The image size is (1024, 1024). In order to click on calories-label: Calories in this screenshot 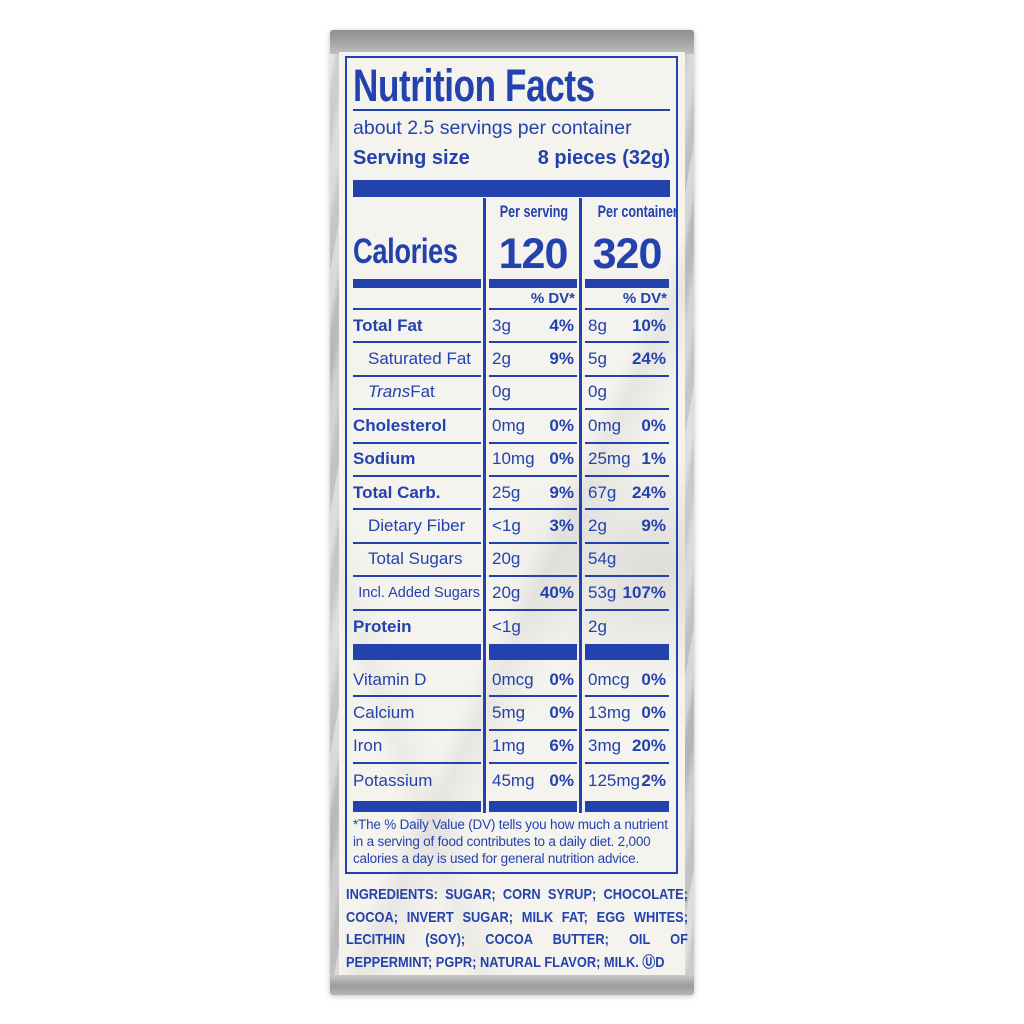, I will do `click(405, 251)`.